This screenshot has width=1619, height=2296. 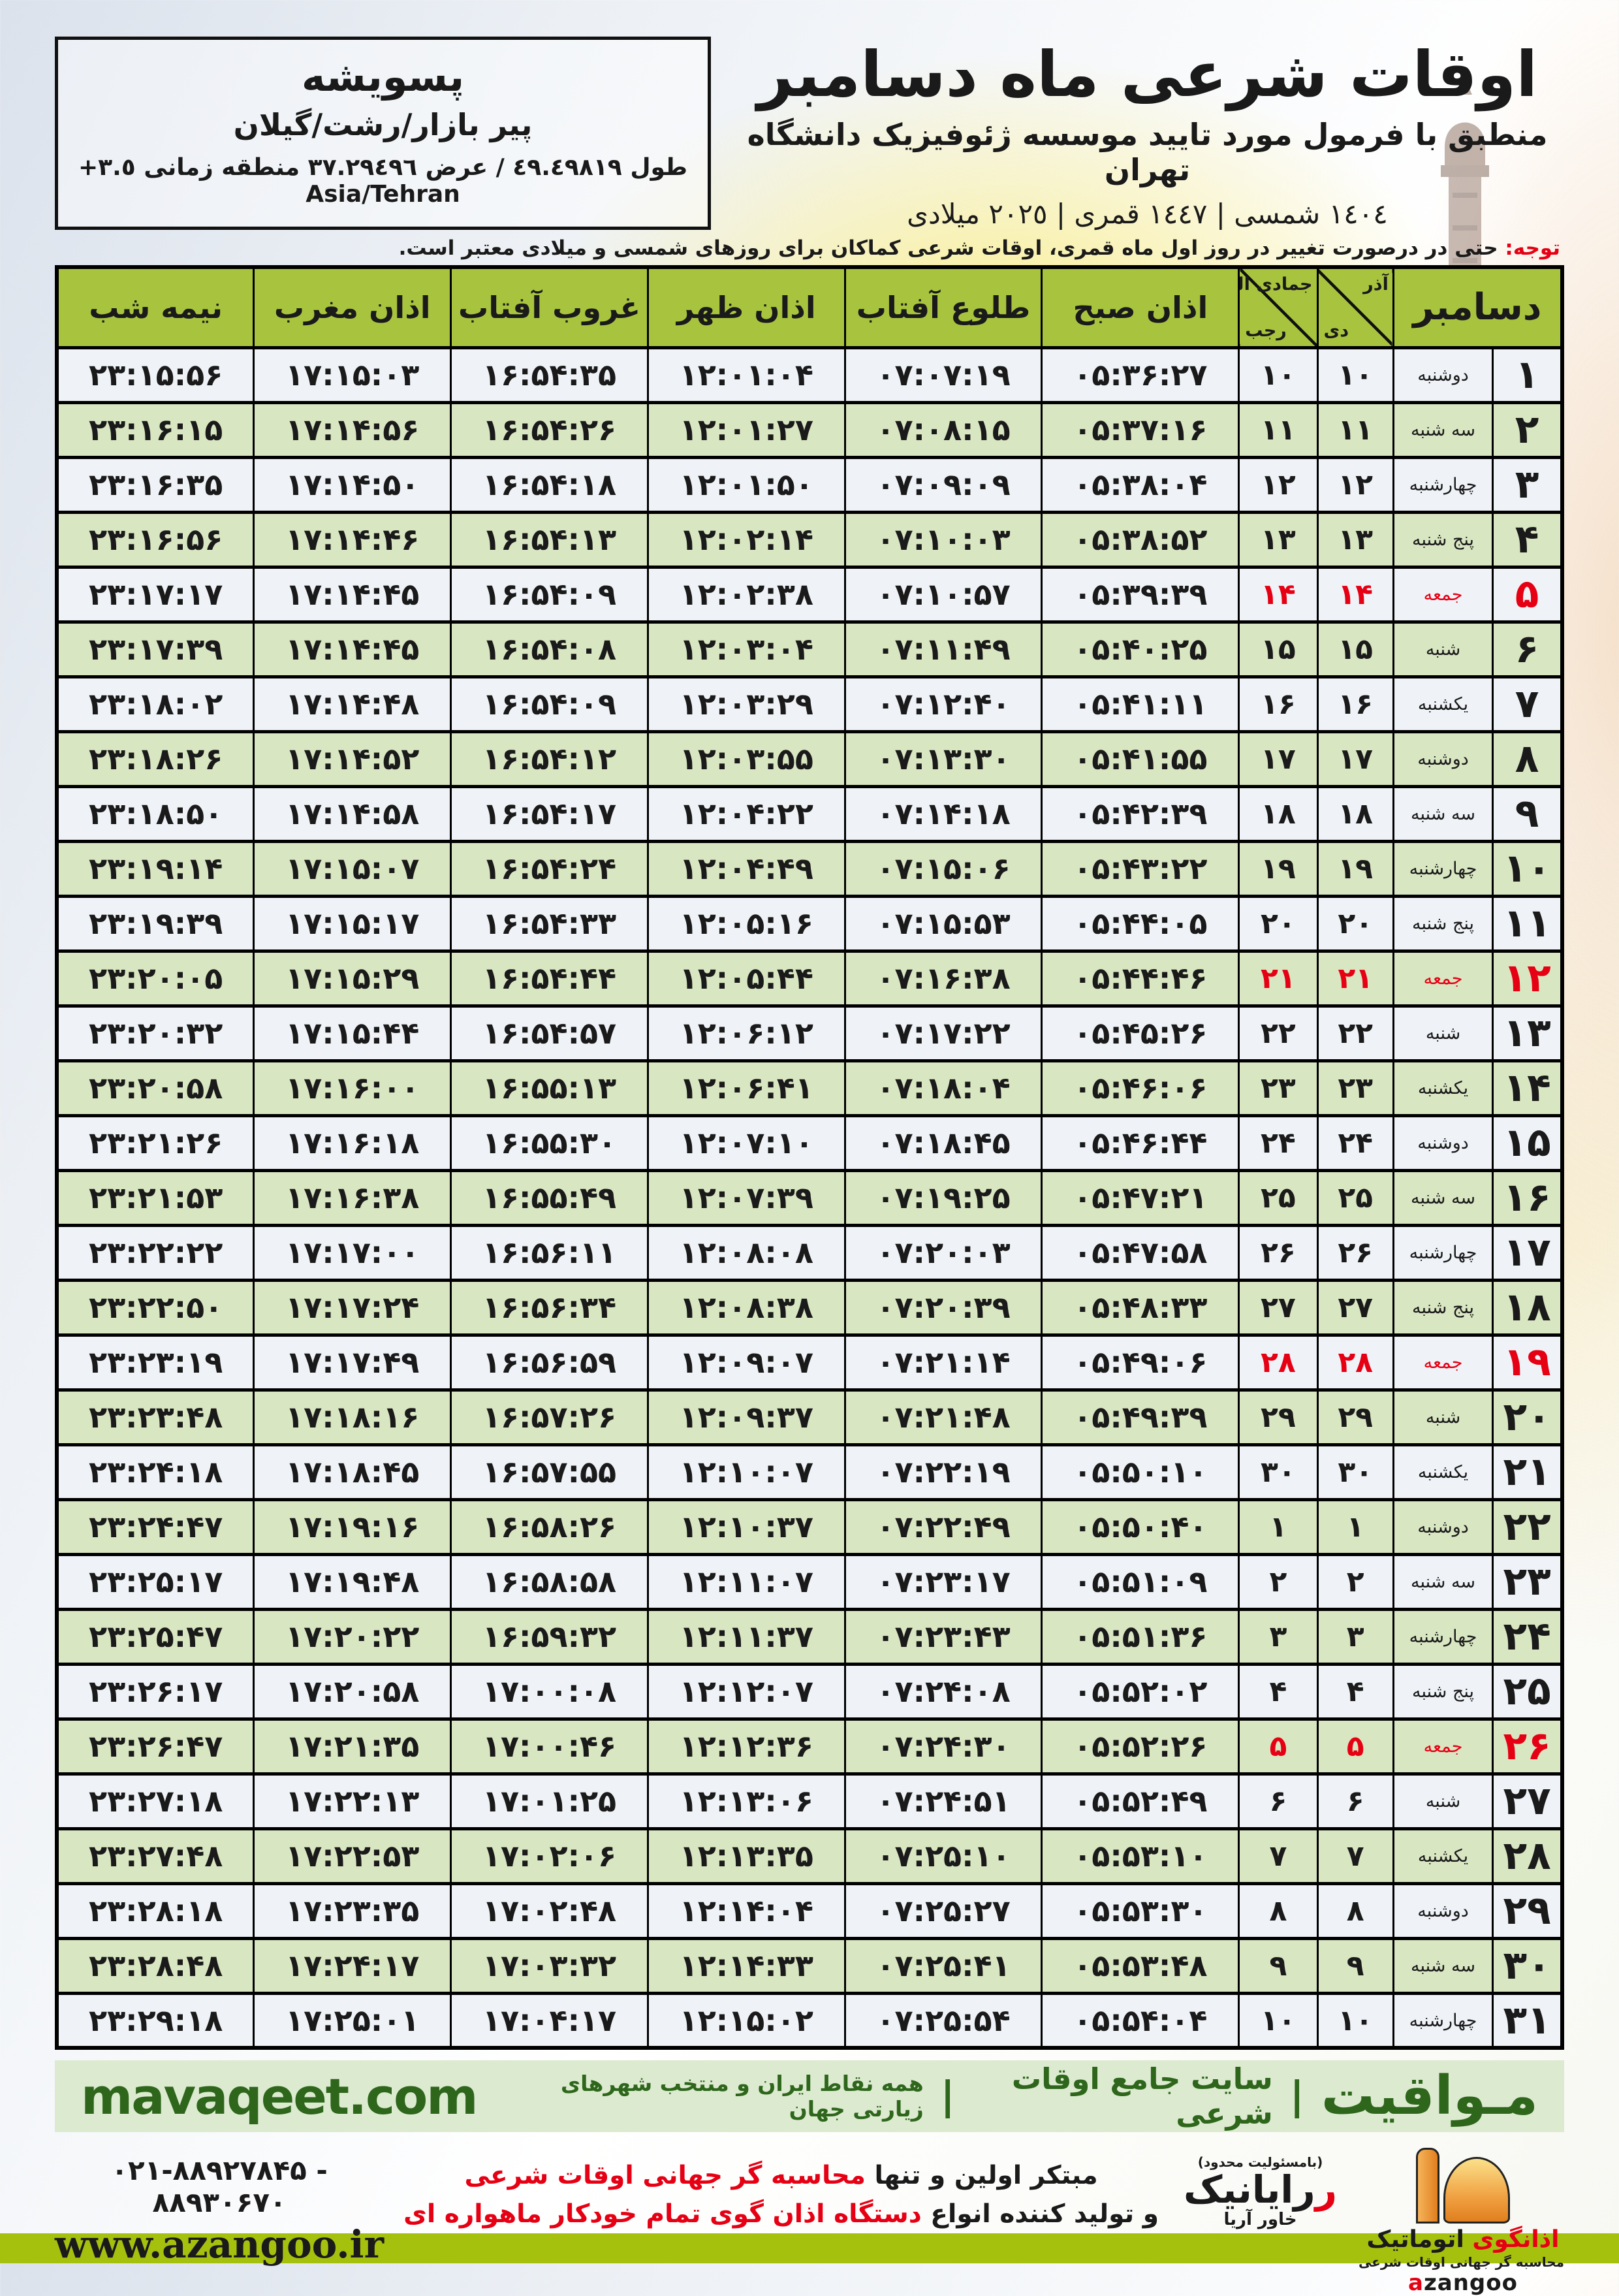 What do you see at coordinates (549, 1691) in the screenshot?
I see `sunset-time-cell: ۱۷:۰۰:۰۸` at bounding box center [549, 1691].